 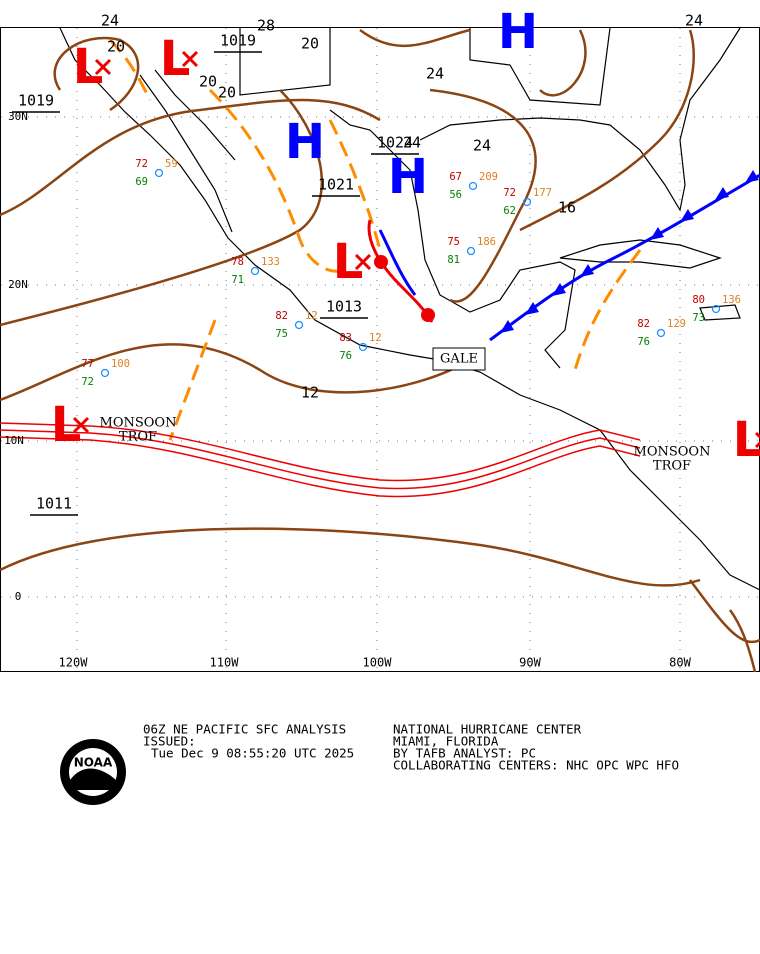 What do you see at coordinates (237, 280) in the screenshot?
I see `station-dew: 71` at bounding box center [237, 280].